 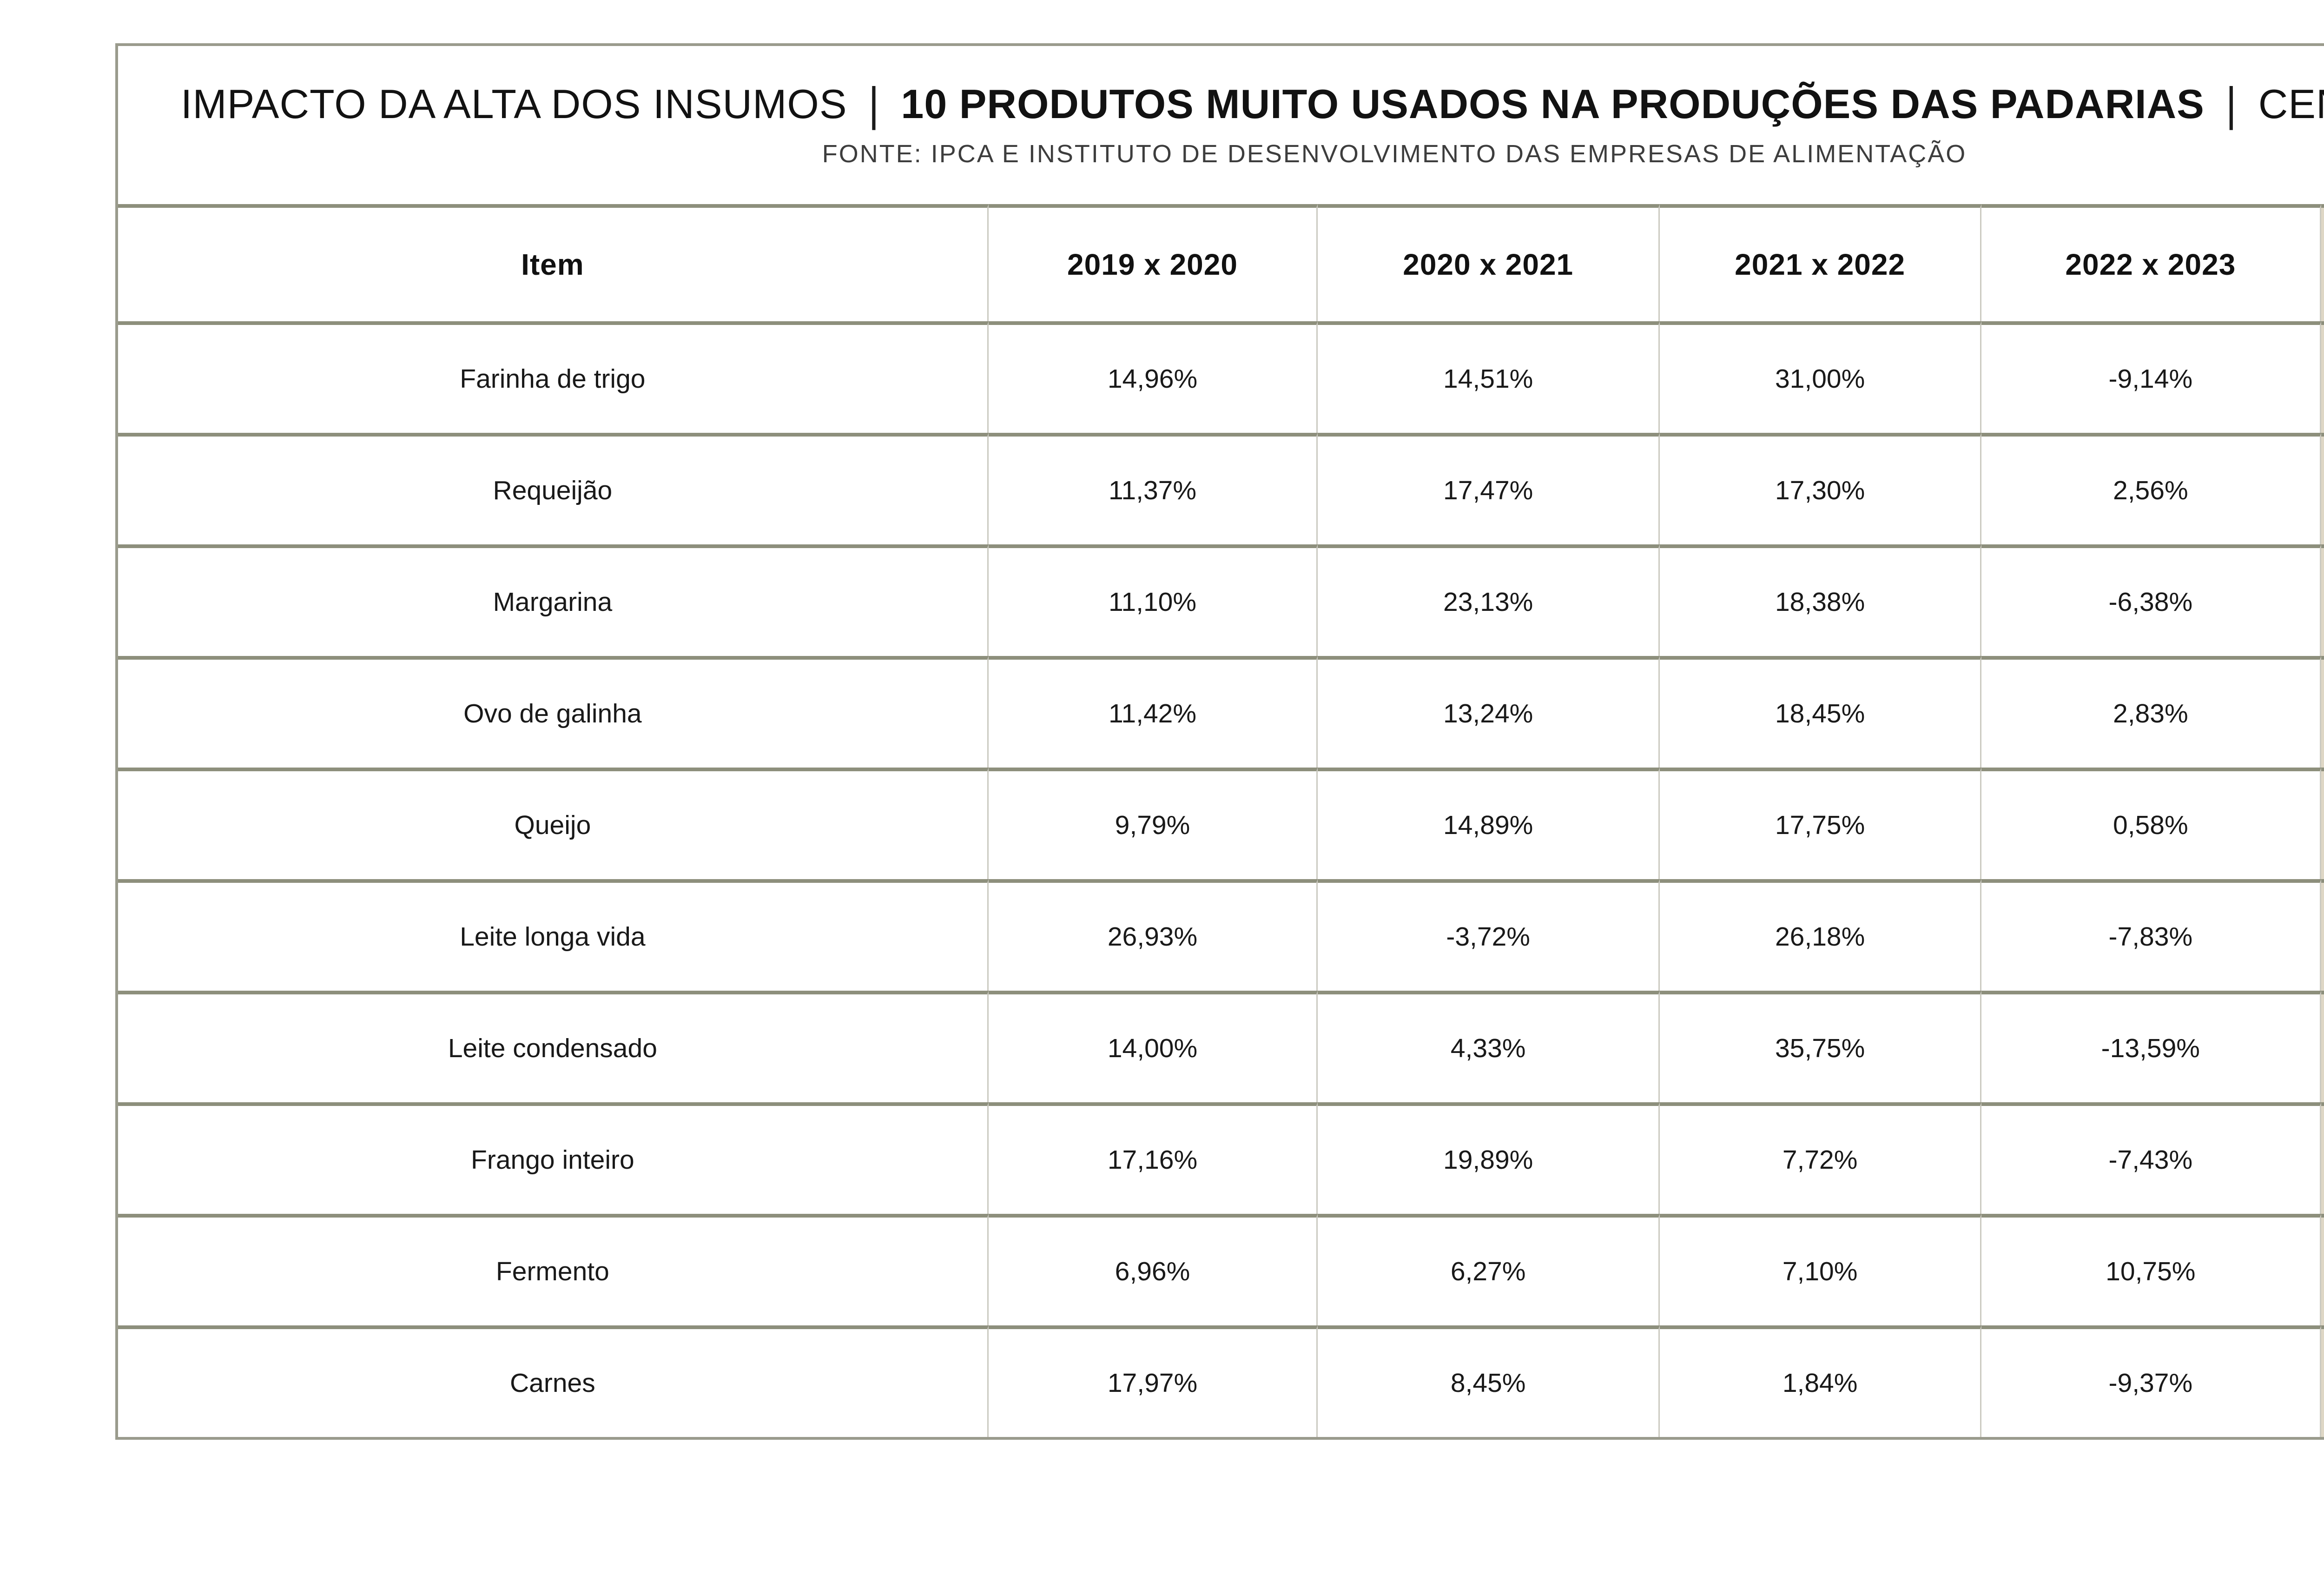 I want to click on value-cell: 23,13%, so click(x=1489, y=600).